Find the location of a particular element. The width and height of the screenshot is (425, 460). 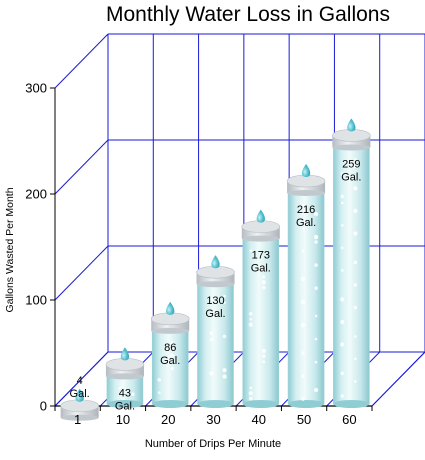

data-label-value: 43 is located at coordinates (125, 393).